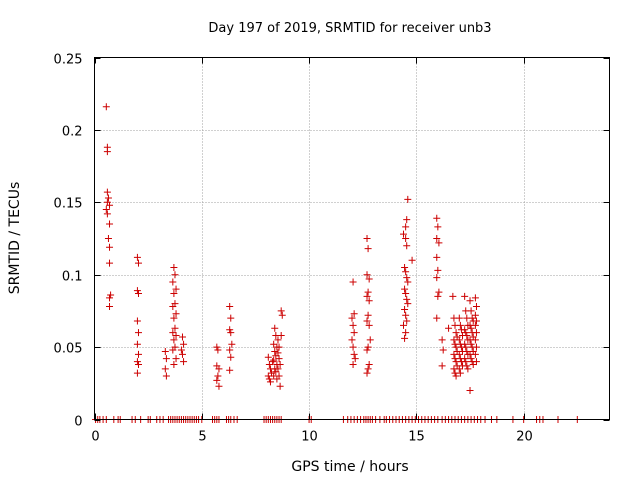  Describe the element at coordinates (72, 277) in the screenshot. I see `y-tick-label: 0.1` at that location.